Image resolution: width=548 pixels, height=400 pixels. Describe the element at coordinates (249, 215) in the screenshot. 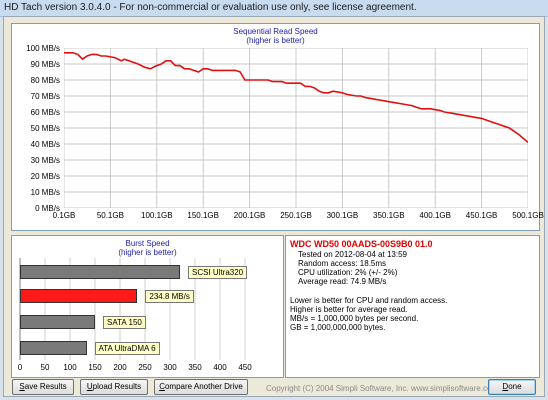

I see `x-tick-label: 200.1GB` at that location.